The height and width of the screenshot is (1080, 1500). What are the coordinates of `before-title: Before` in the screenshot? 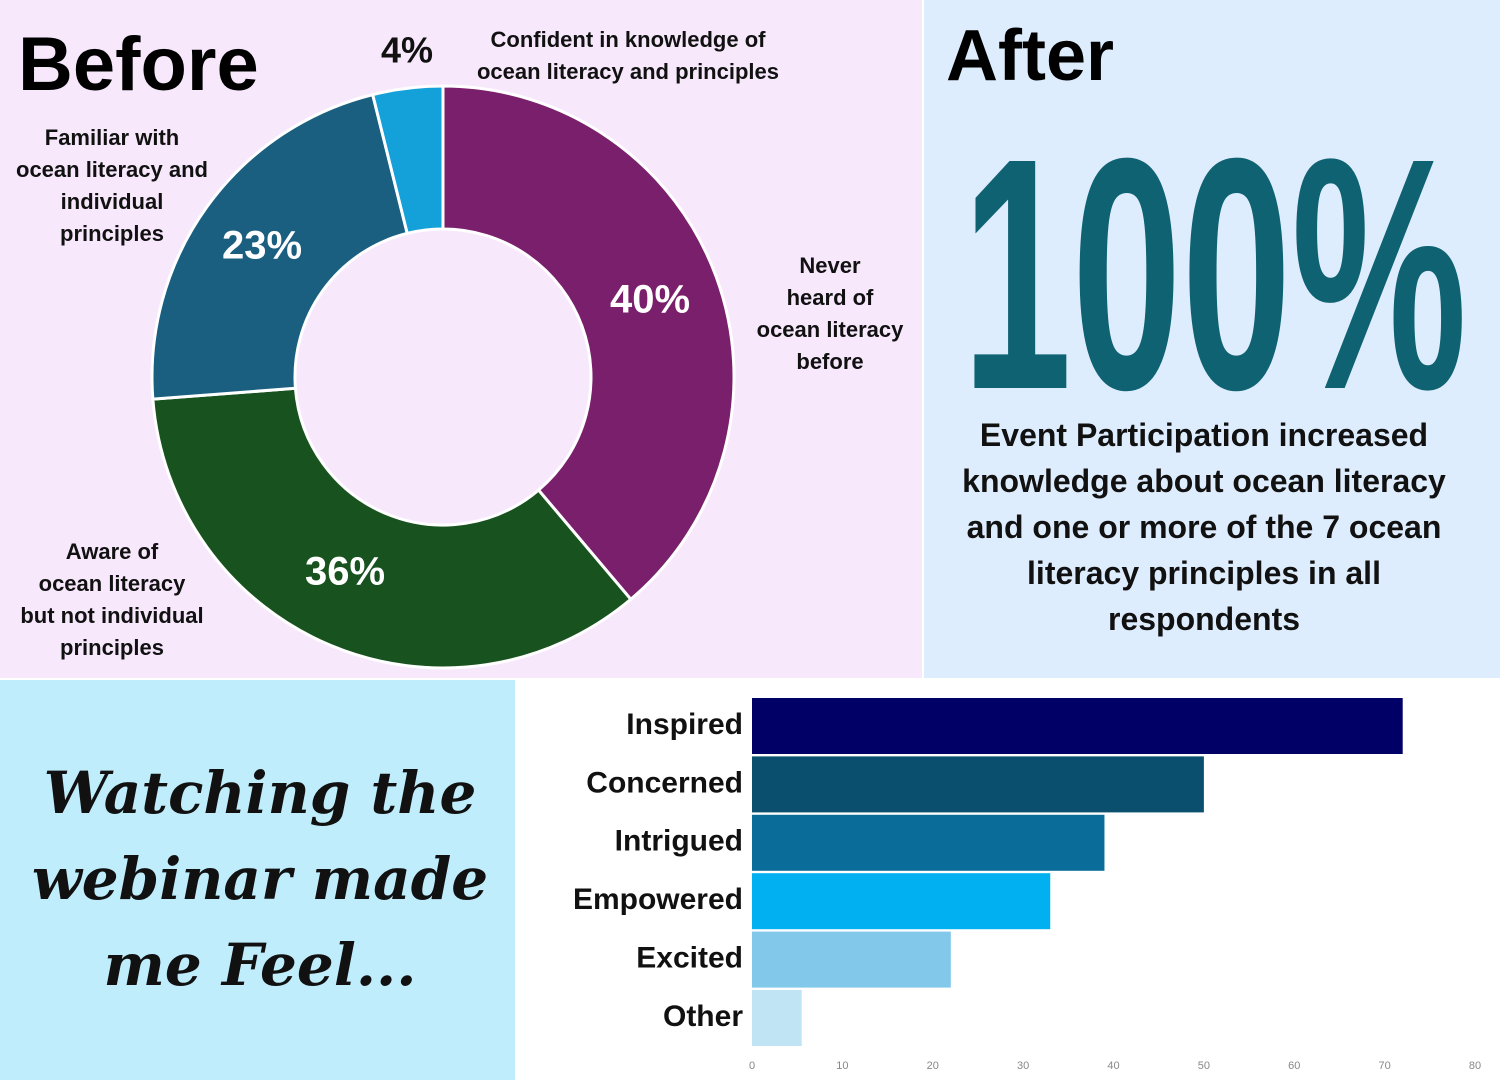 It's located at (138, 64).